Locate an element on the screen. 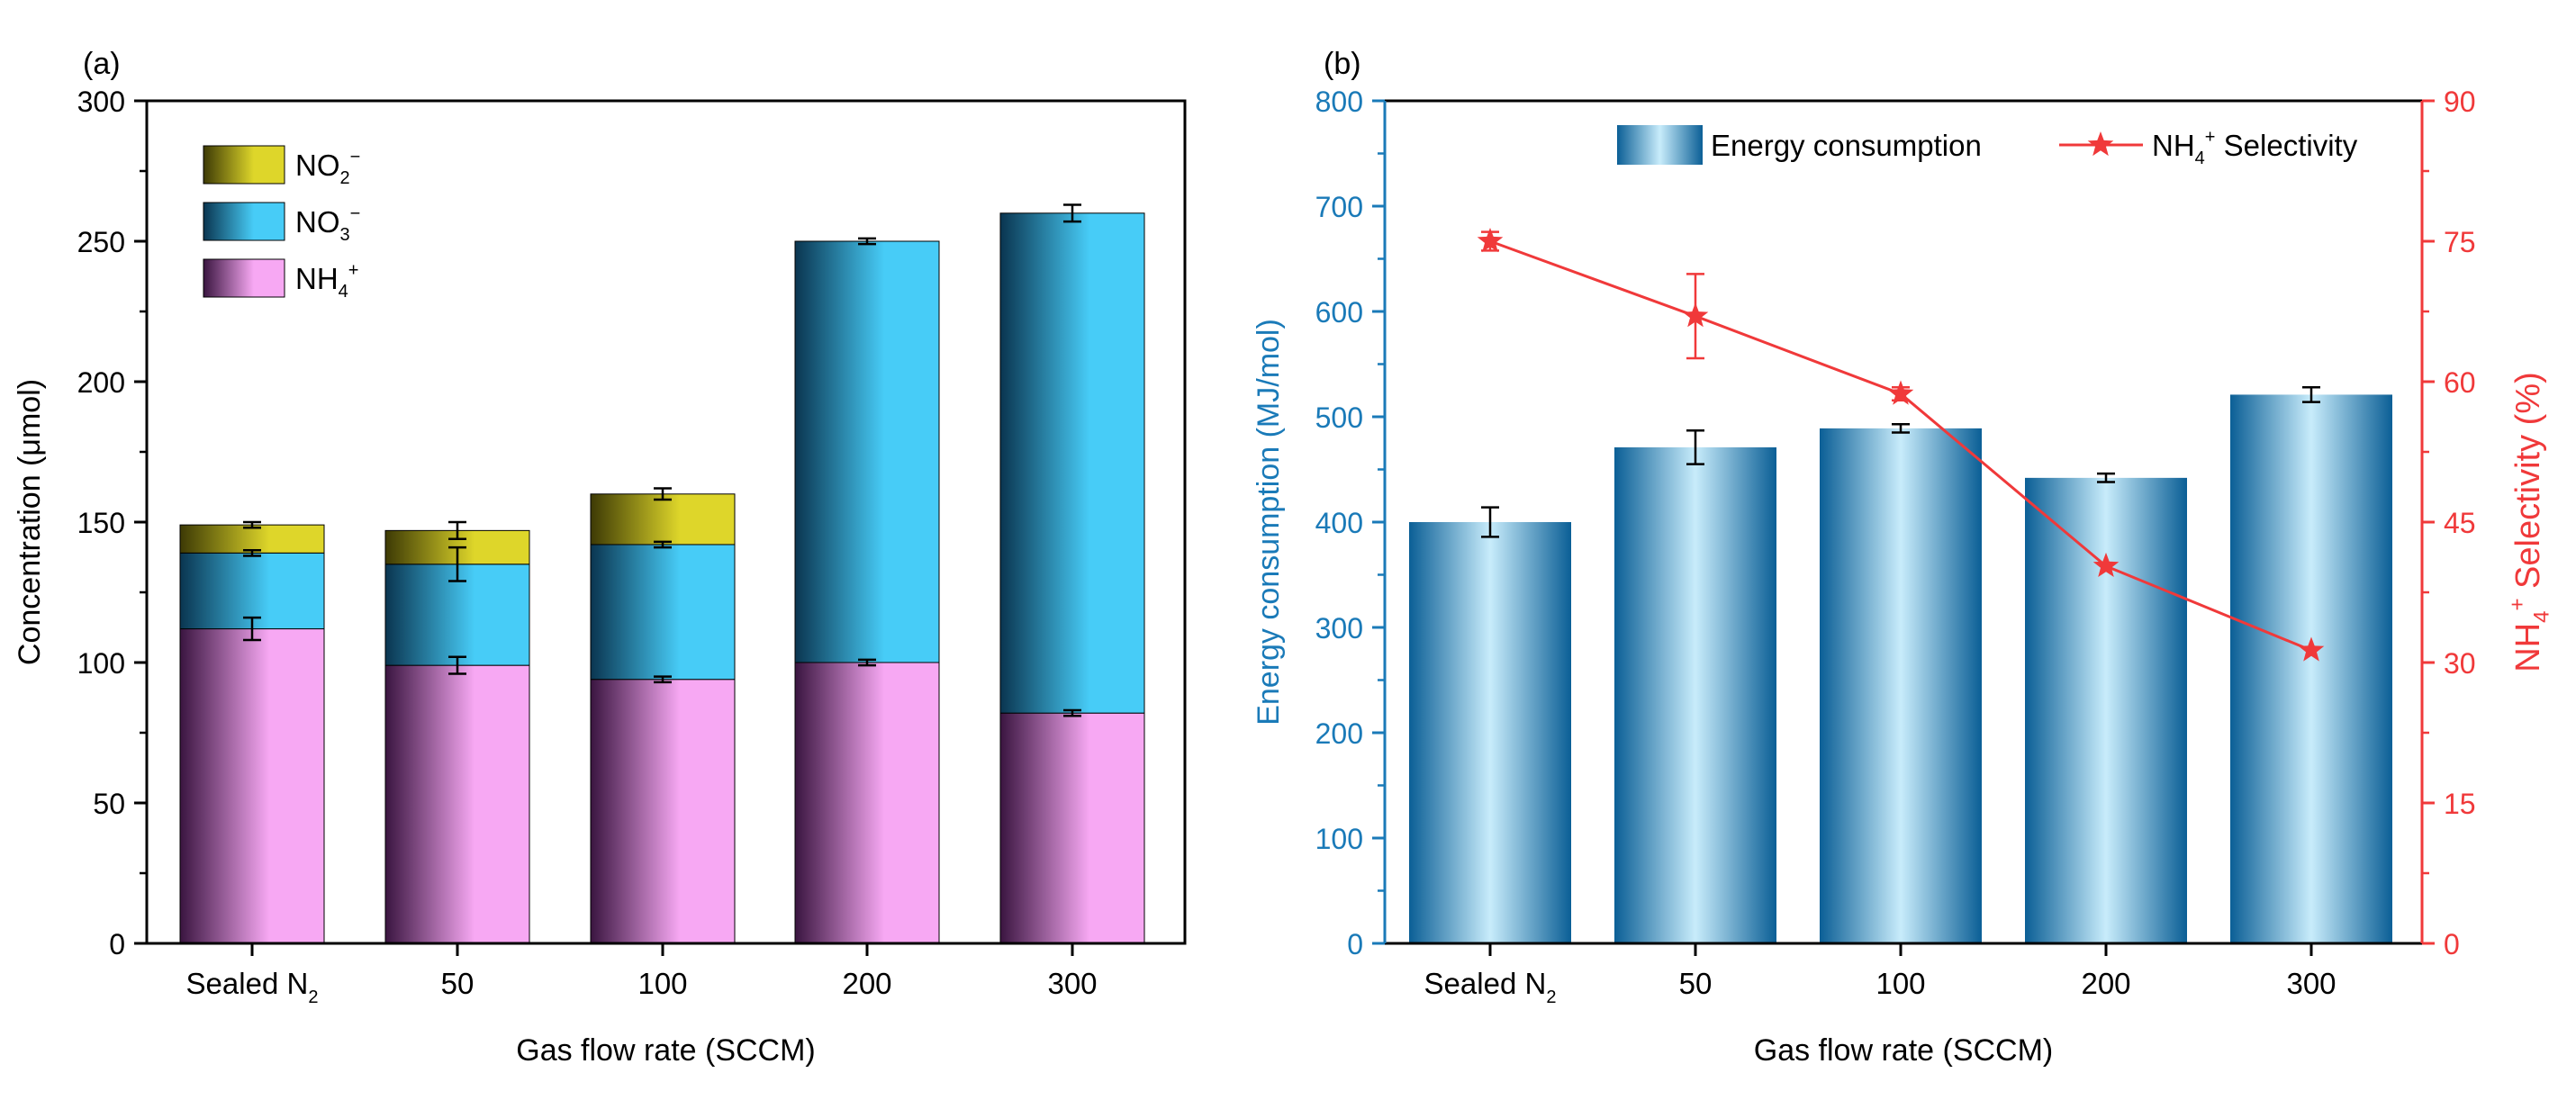 Image resolution: width=2576 pixels, height=1100 pixels. bar-NO3--300 is located at coordinates (1072, 463).